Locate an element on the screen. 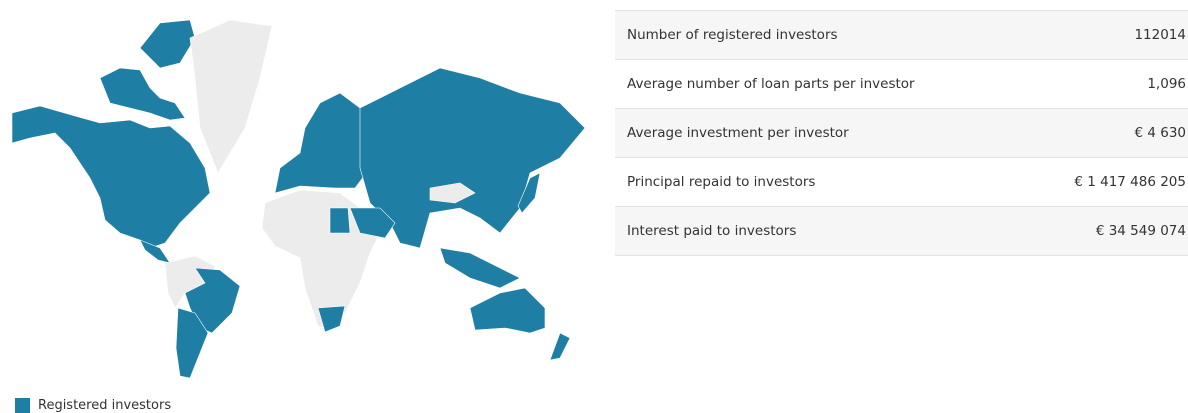 Image resolution: width=1188 pixels, height=413 pixels. legend: Registered investors is located at coordinates (93, 405).